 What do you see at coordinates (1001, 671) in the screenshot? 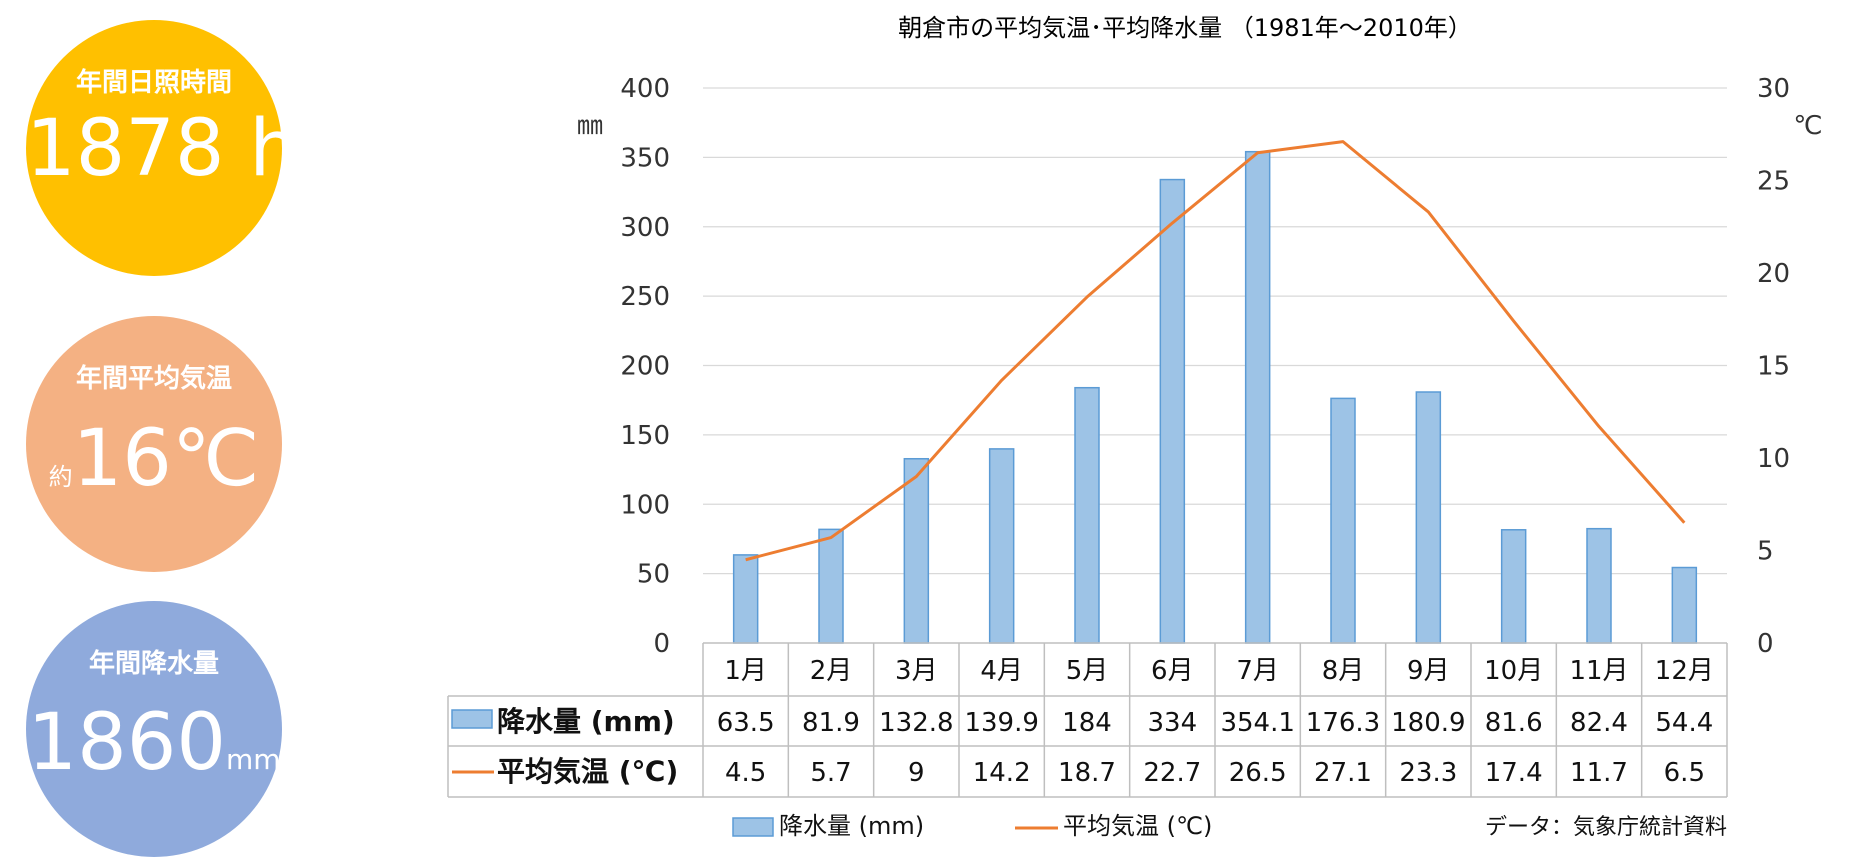
I see `category-label: 4月` at bounding box center [1001, 671].